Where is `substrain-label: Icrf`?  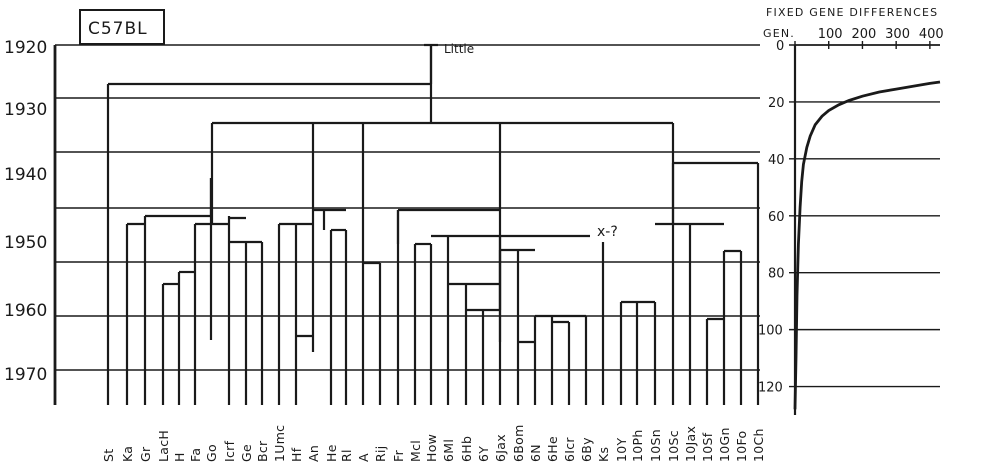
substrain-label: Icrf is located at coordinates (229, 451).